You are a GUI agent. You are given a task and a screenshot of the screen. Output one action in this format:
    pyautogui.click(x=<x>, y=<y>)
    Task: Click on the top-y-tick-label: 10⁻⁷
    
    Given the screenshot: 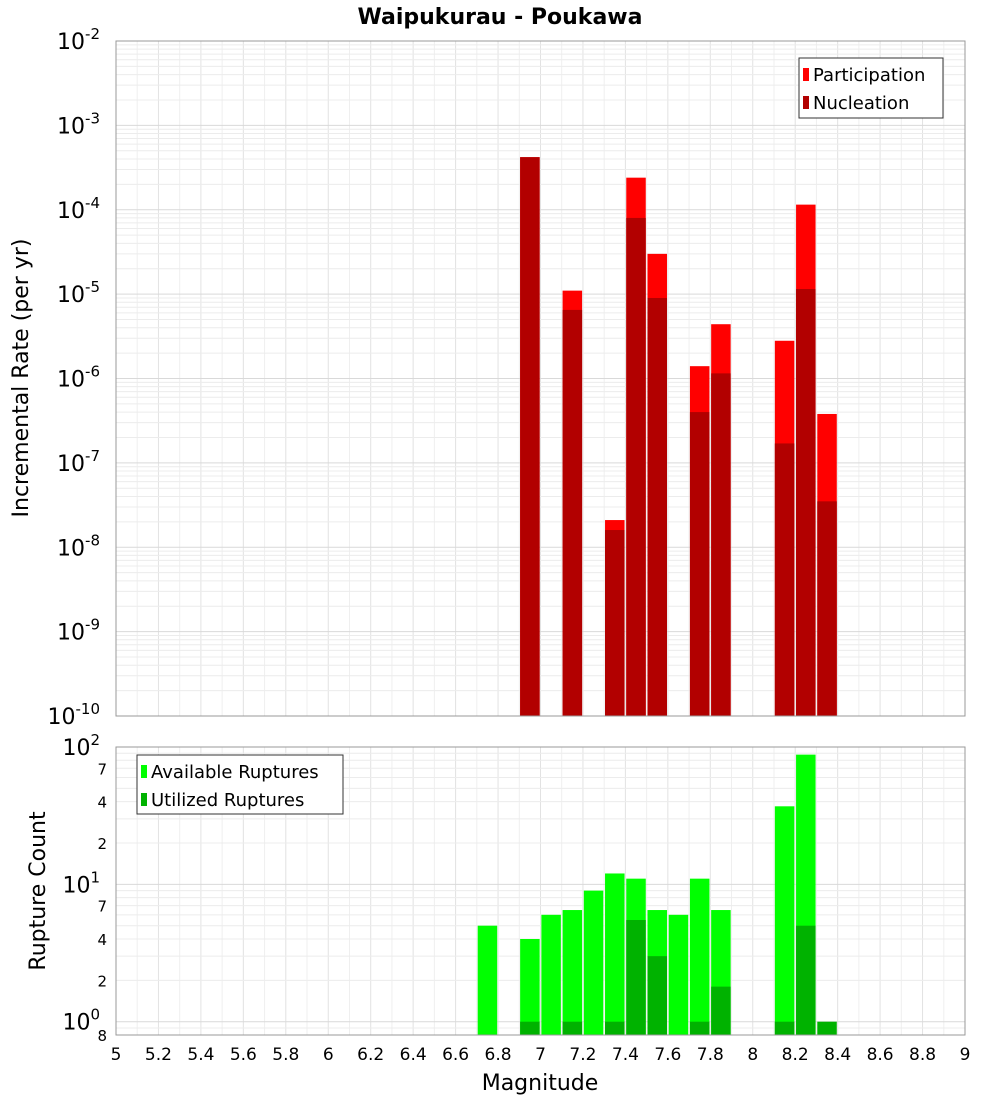 What is the action you would take?
    pyautogui.click(x=78, y=462)
    